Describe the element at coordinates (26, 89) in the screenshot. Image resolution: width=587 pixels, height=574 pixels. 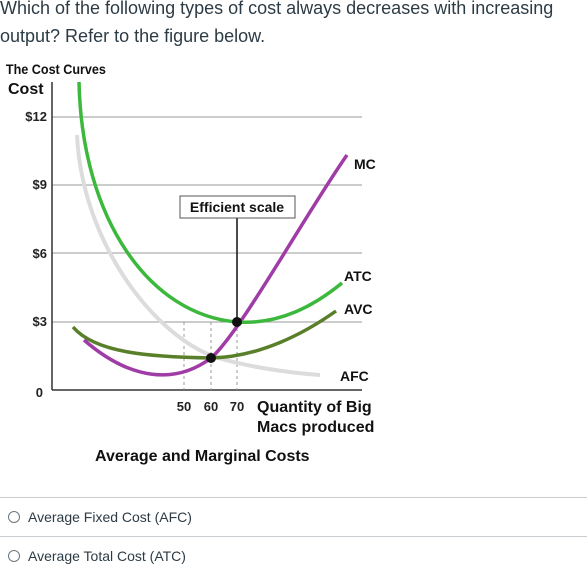
I see `y-axis-label: Cost` at that location.